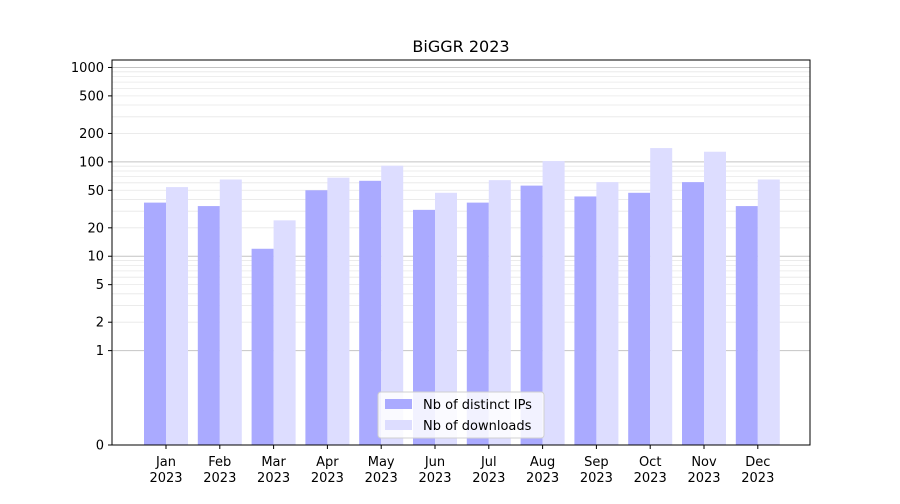 Image resolution: width=900 pixels, height=504 pixels. Describe the element at coordinates (434, 462) in the screenshot. I see `x-tick-label-month: Jun` at that location.